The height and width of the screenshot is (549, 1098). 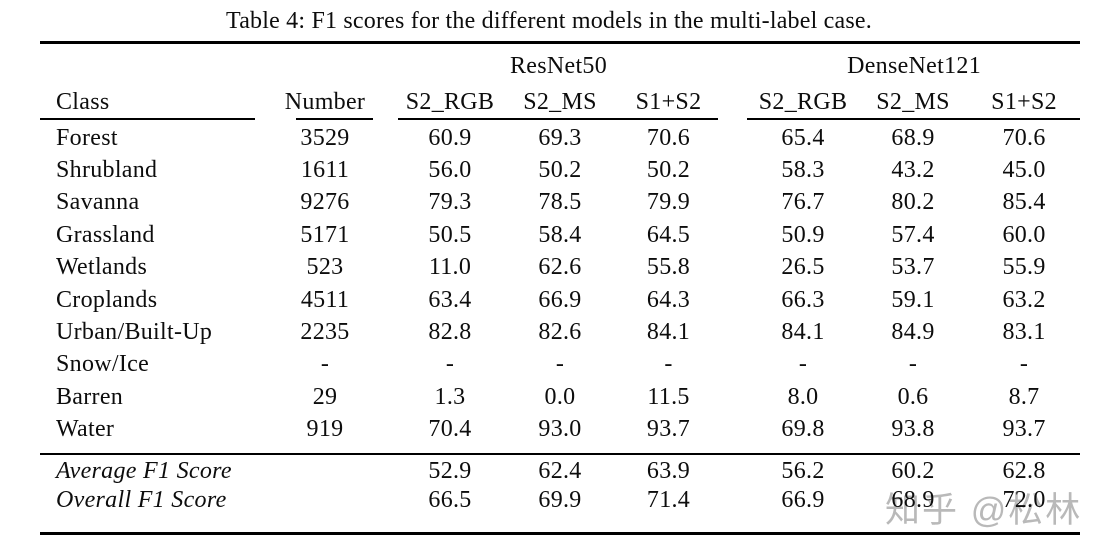 I want to click on table-row: Croplands 4511 63.4 66.9 64.3 66.3 59.1 63.2, so click(x=560, y=300).